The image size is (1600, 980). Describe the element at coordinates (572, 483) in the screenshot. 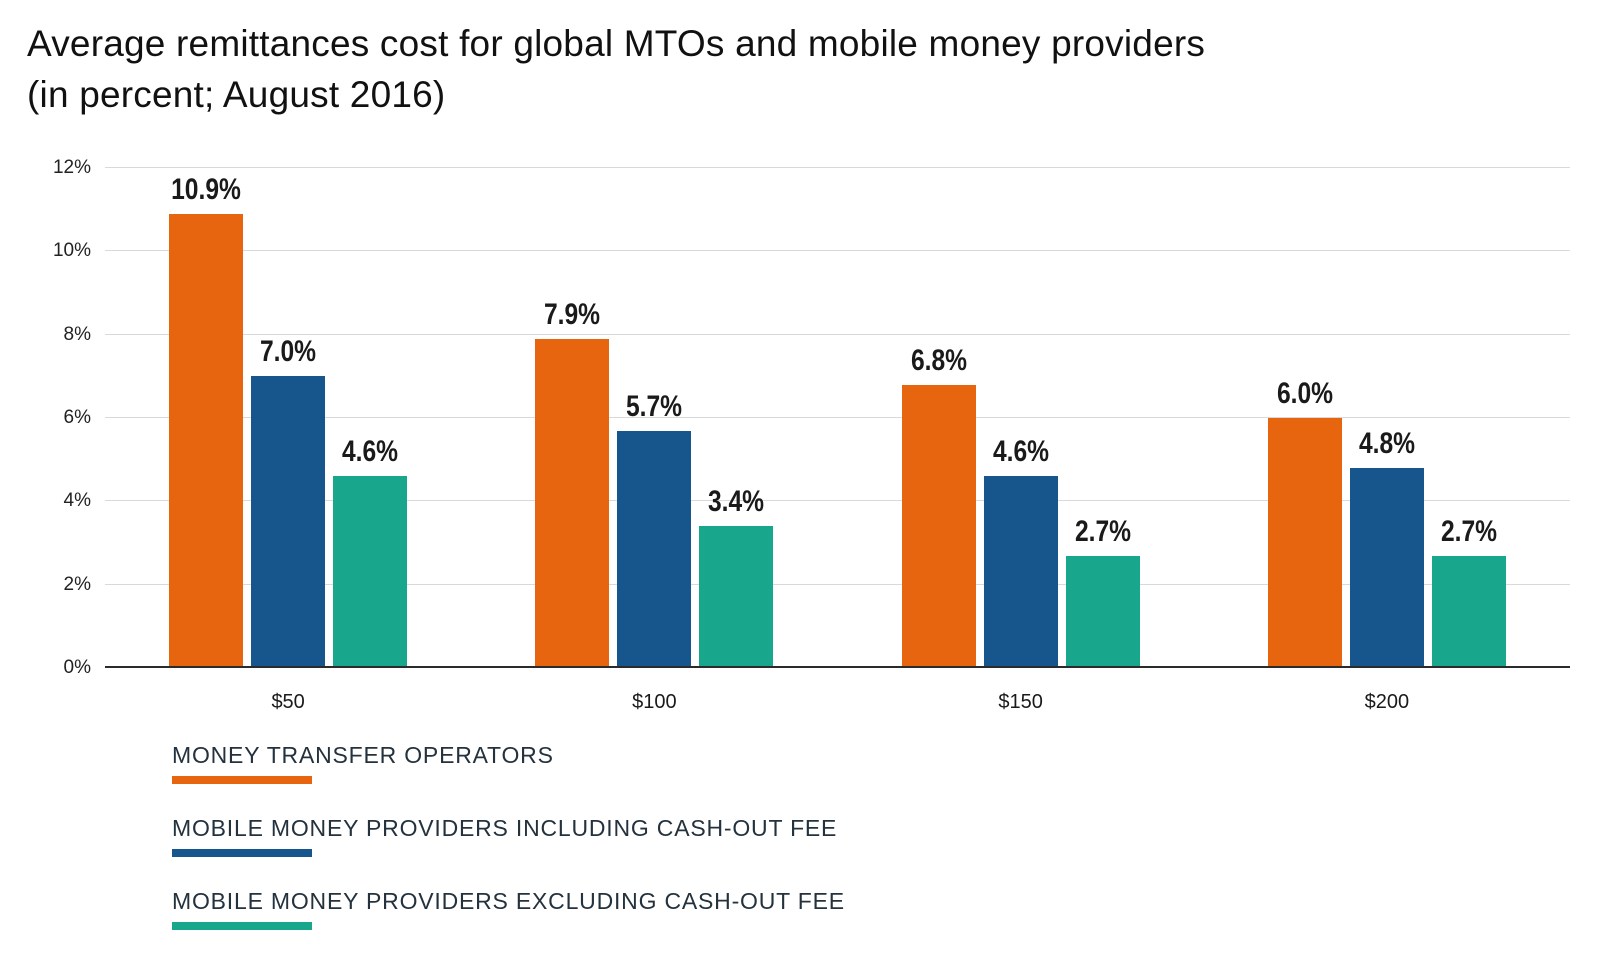

I see `bar: 7.9%` at that location.